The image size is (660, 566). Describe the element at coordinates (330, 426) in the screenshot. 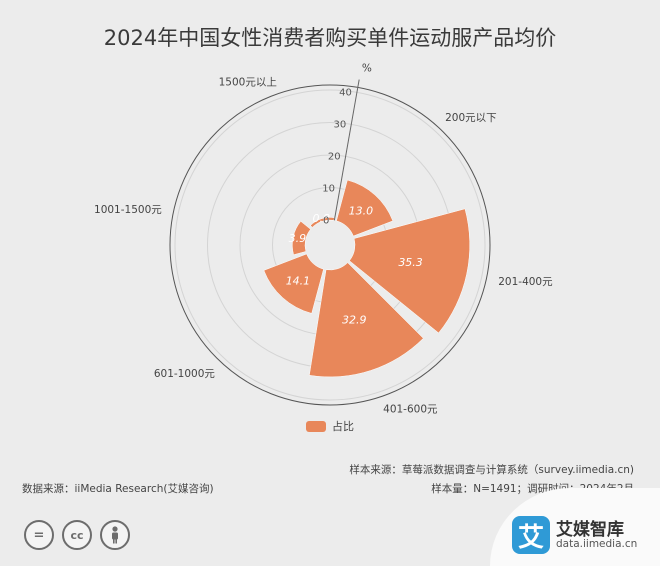

I see `legend: 占比` at that location.